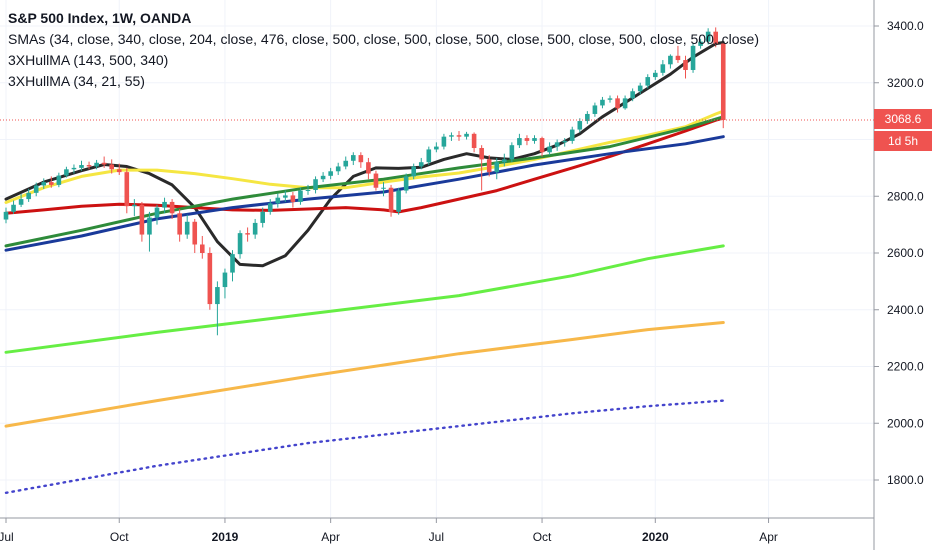  Describe the element at coordinates (905, 367) in the screenshot. I see `y-tick-label: 2200.0` at that location.